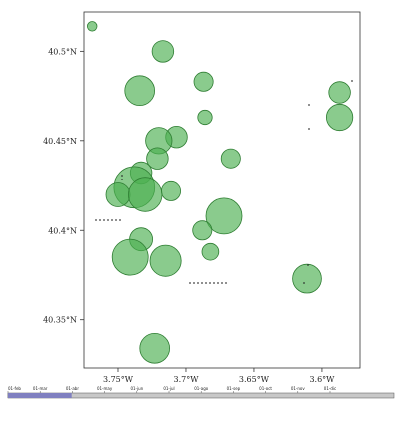 The width and height of the screenshot is (400, 431). What do you see at coordinates (219, 376) in the screenshot?
I see `x-axis: 3.75°W 3.7°W 3.65°W 3.6°W` at bounding box center [219, 376].